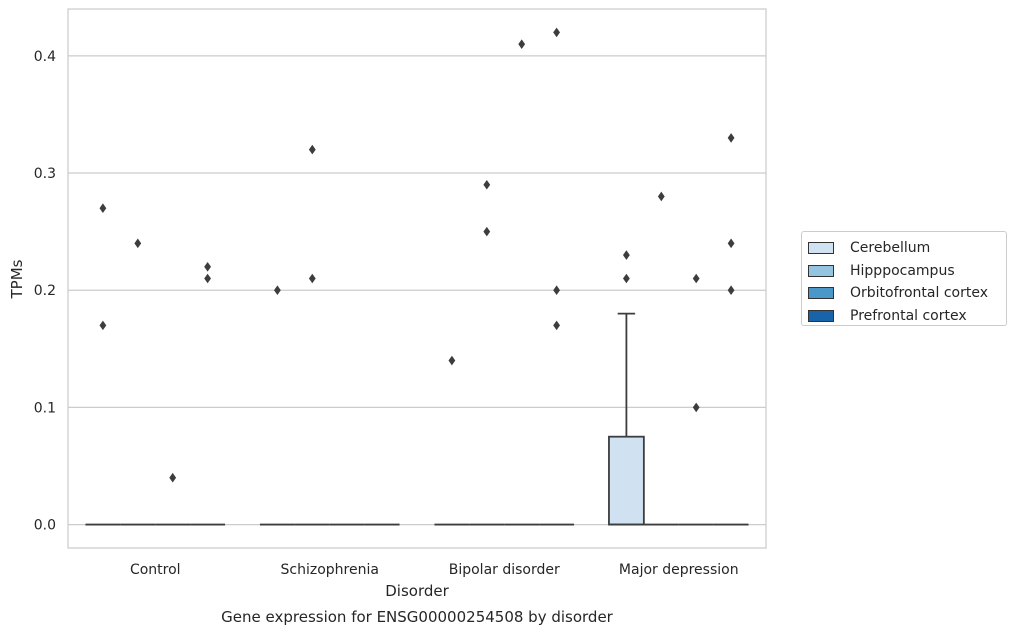 This screenshot has width=1018, height=634. I want to click on y-tick-label: 0.2, so click(45, 291).